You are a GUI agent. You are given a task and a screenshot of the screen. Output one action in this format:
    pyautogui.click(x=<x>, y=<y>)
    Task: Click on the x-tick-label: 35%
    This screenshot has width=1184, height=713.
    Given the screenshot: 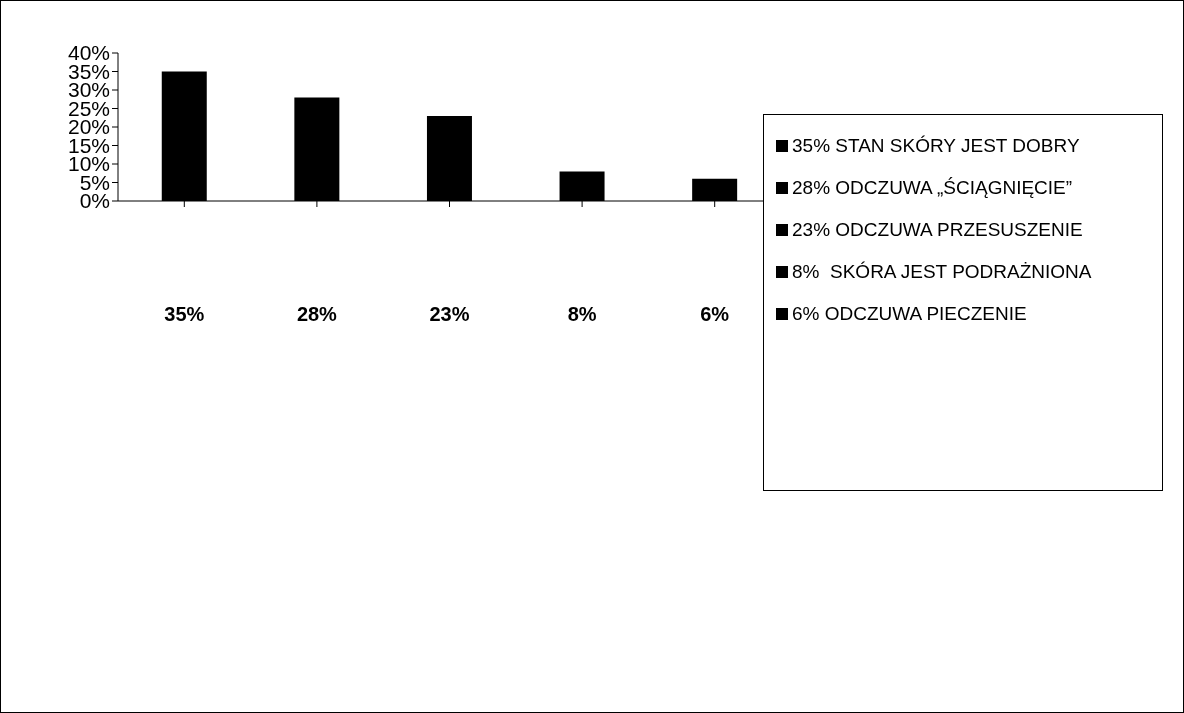 What is the action you would take?
    pyautogui.click(x=184, y=314)
    